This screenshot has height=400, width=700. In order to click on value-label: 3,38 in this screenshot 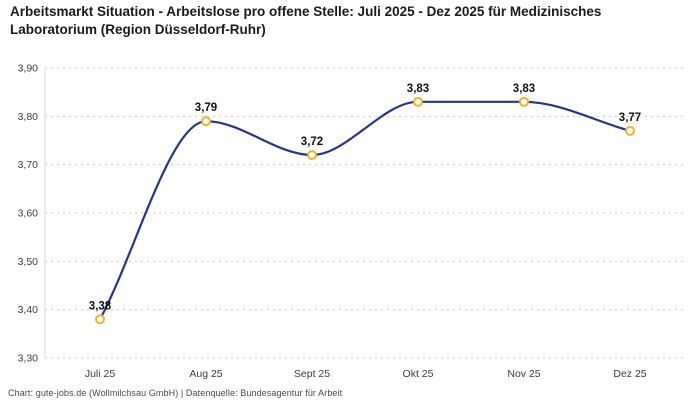, I will do `click(100, 306)`.